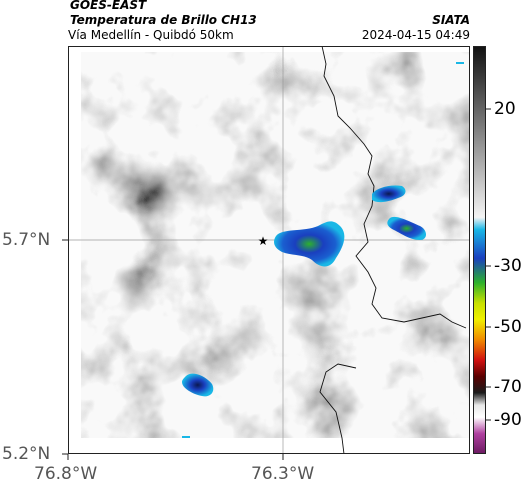  I want to click on temperature-colorbar, so click(479, 250).